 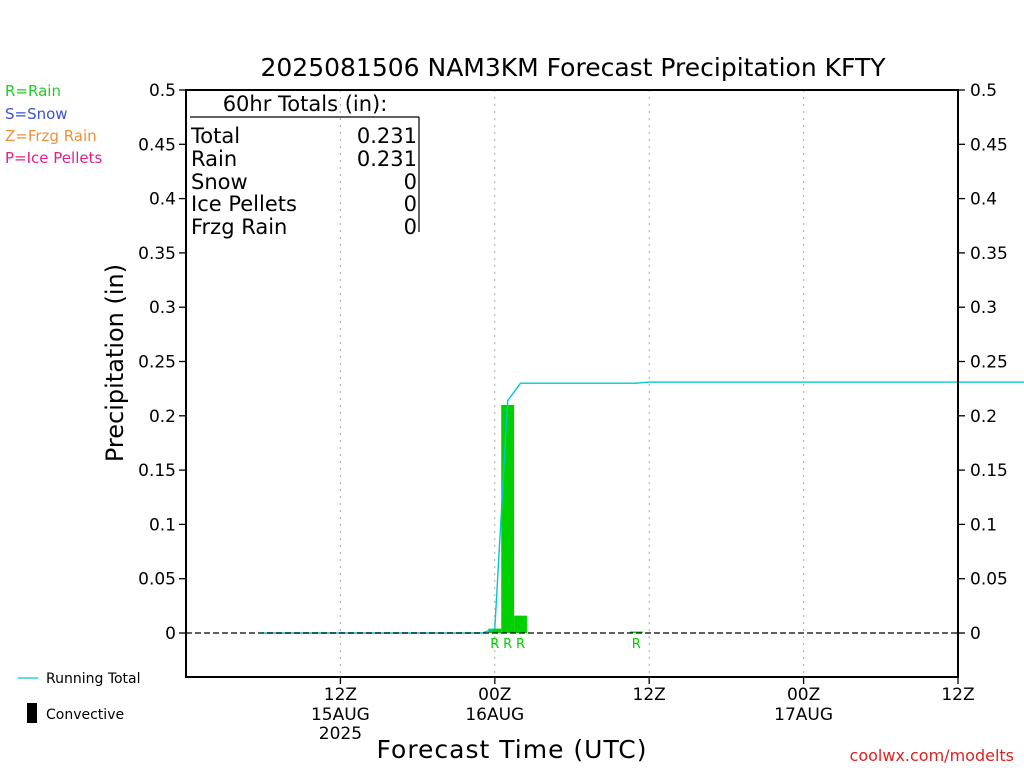 I want to click on x-tick-label-0: 12Z, so click(x=340, y=695).